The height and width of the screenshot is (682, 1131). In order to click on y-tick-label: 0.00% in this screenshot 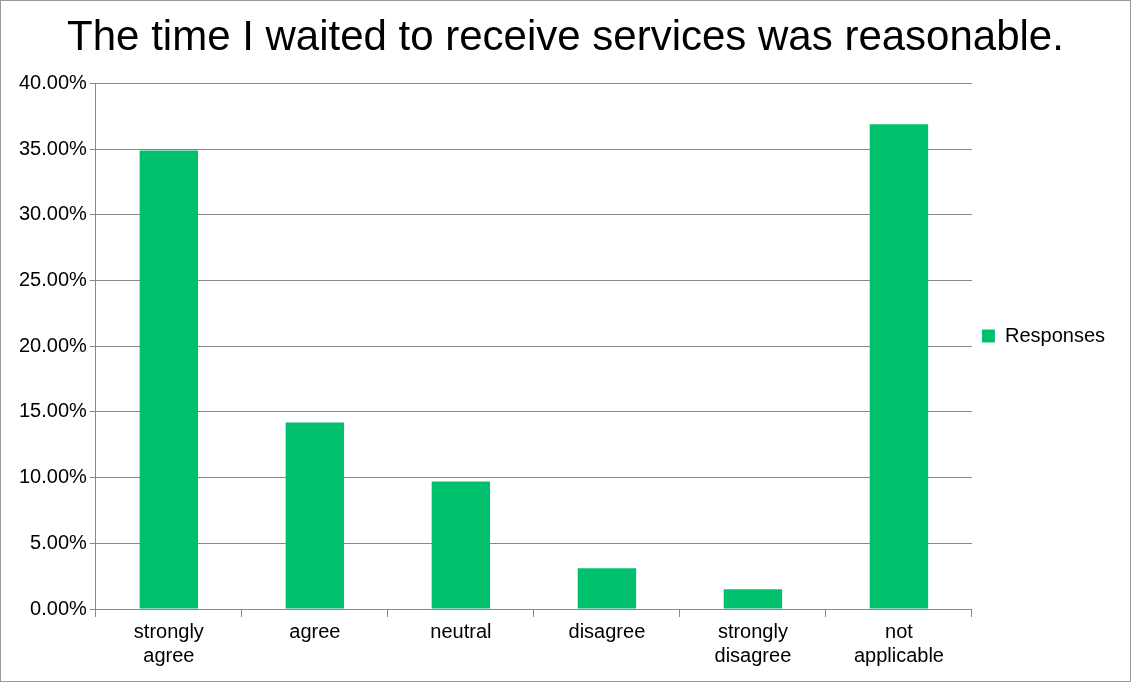, I will do `click(59, 607)`.